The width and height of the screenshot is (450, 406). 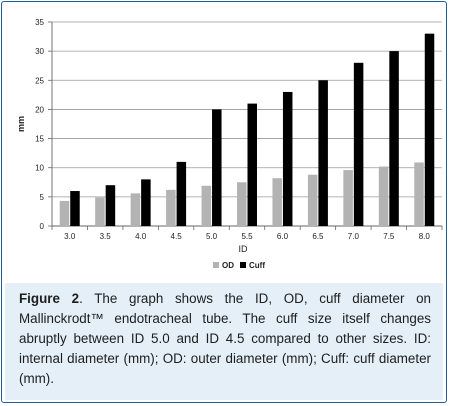 What do you see at coordinates (70, 236) in the screenshot?
I see `x-tick-label: 3.0` at bounding box center [70, 236].